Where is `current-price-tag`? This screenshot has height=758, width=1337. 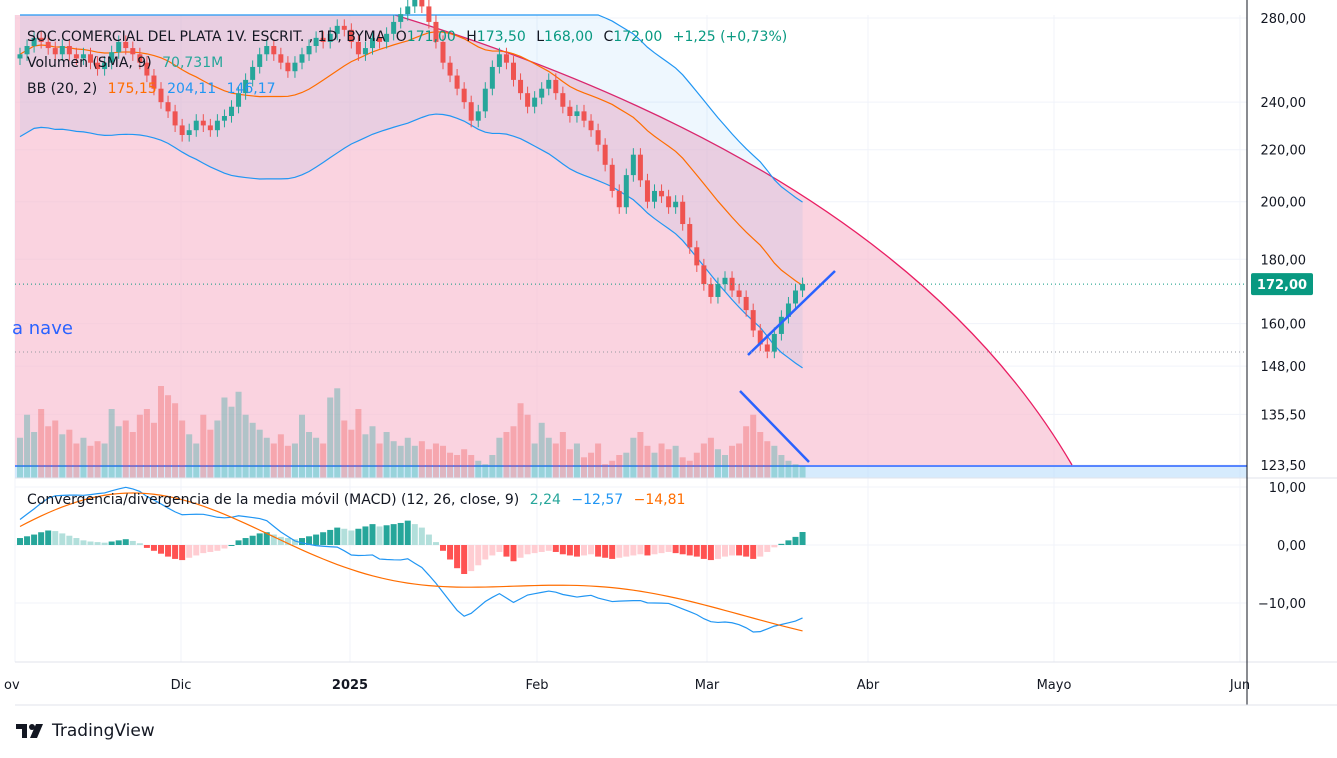 current-price-tag is located at coordinates (1282, 284).